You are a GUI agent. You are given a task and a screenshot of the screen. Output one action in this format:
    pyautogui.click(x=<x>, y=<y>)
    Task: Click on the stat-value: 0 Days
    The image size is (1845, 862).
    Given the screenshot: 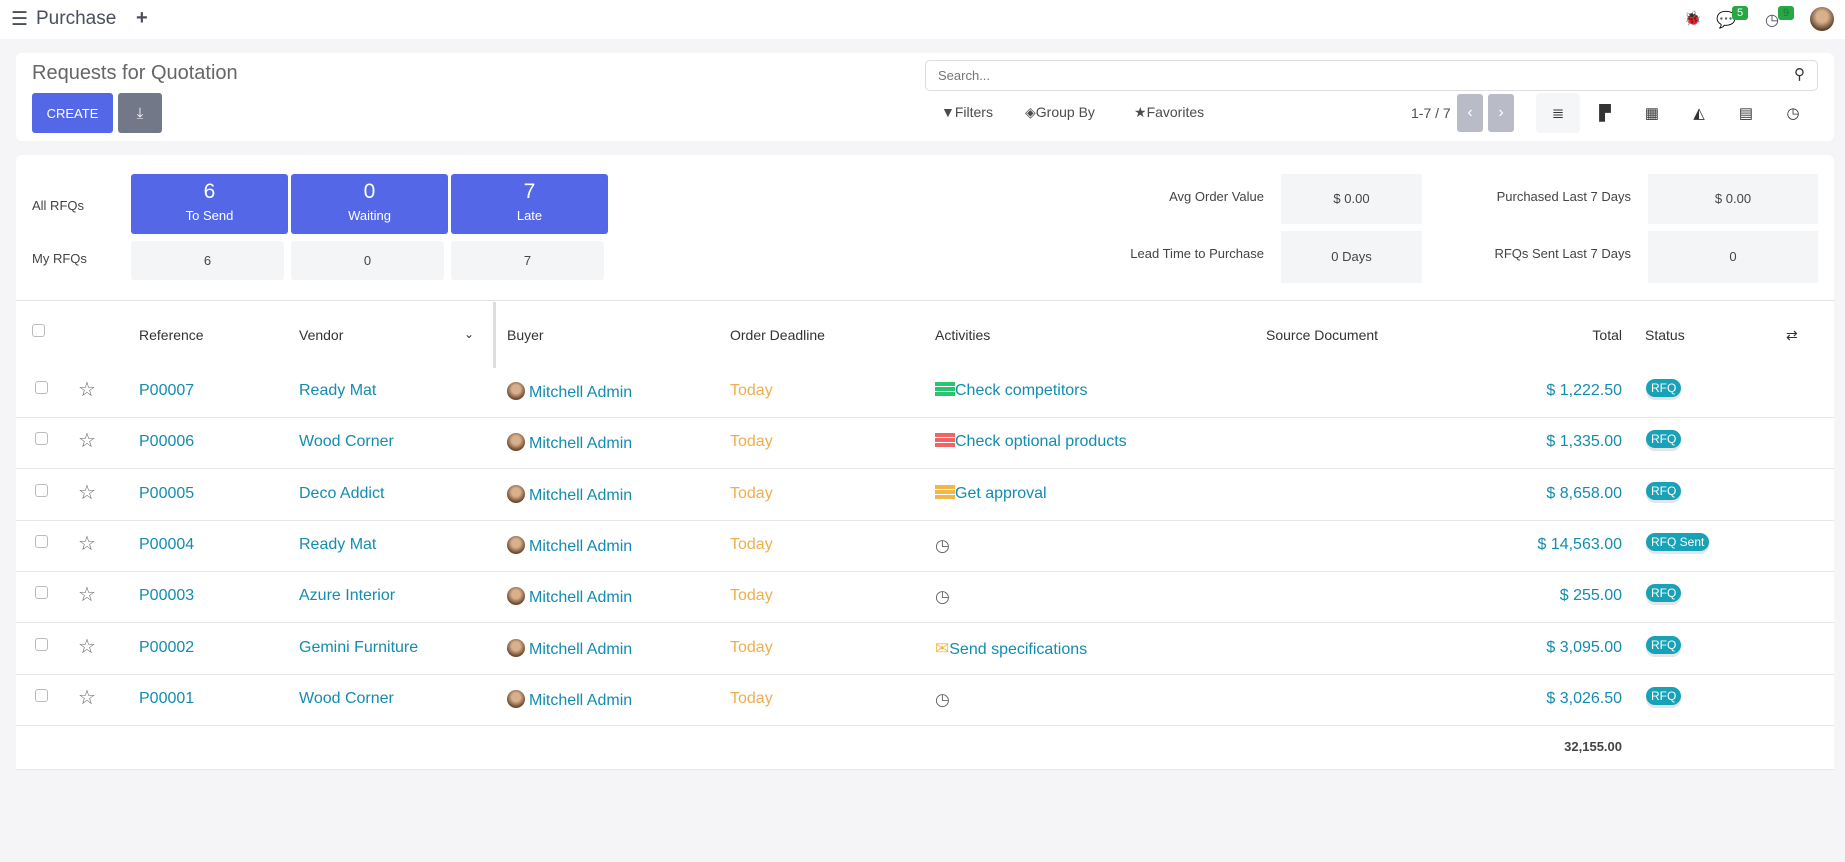 What is the action you would take?
    pyautogui.click(x=1351, y=257)
    